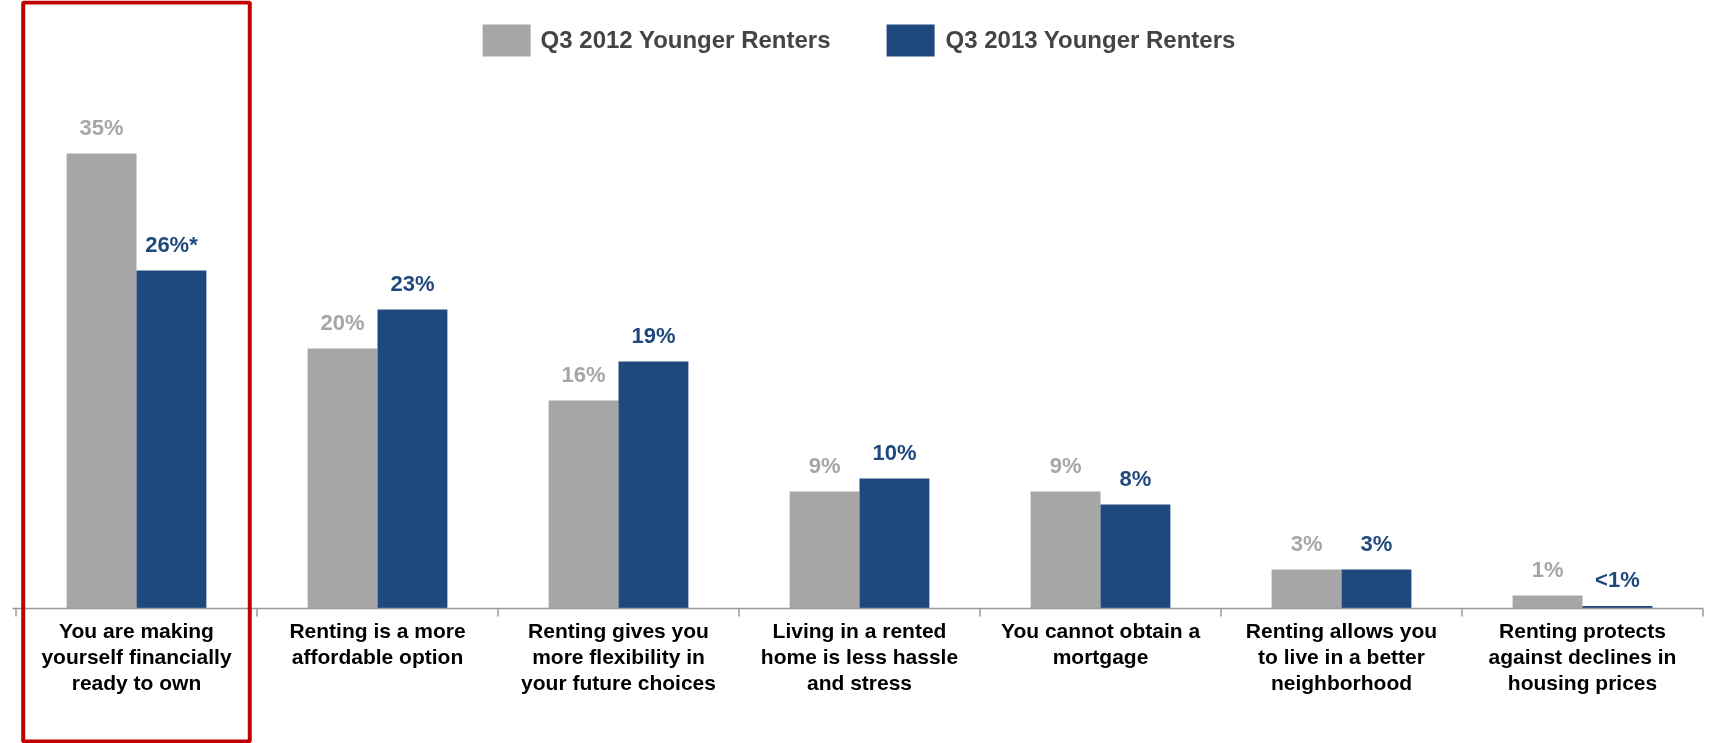 This screenshot has width=1711, height=743. What do you see at coordinates (1547, 569) in the screenshot?
I see `data-label: 1%` at bounding box center [1547, 569].